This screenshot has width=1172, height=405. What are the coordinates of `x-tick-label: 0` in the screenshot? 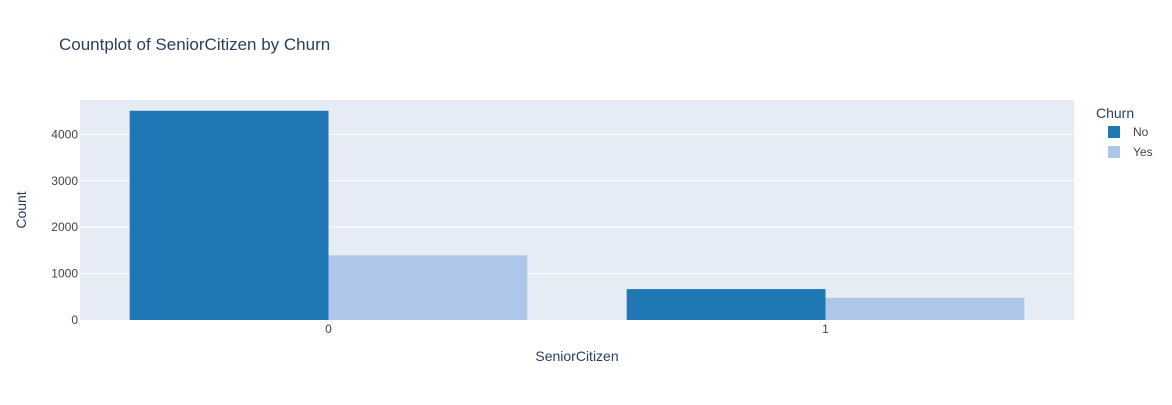 It's located at (328, 329).